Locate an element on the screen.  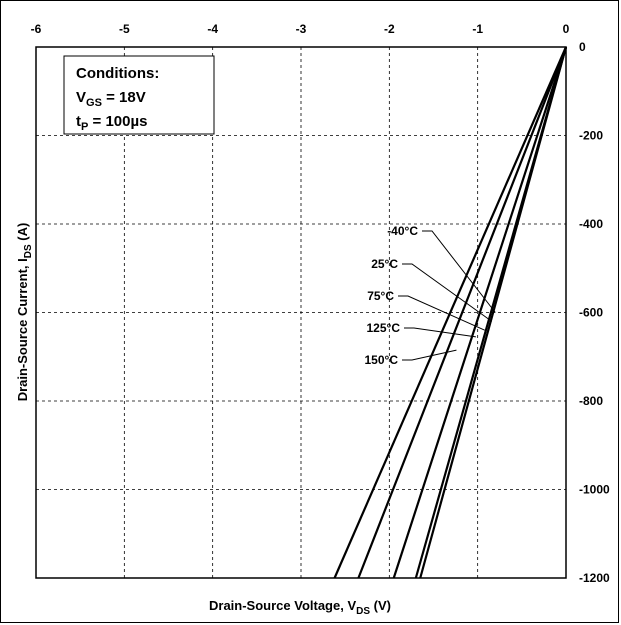
x-tick-label: -6 is located at coordinates (36, 29).